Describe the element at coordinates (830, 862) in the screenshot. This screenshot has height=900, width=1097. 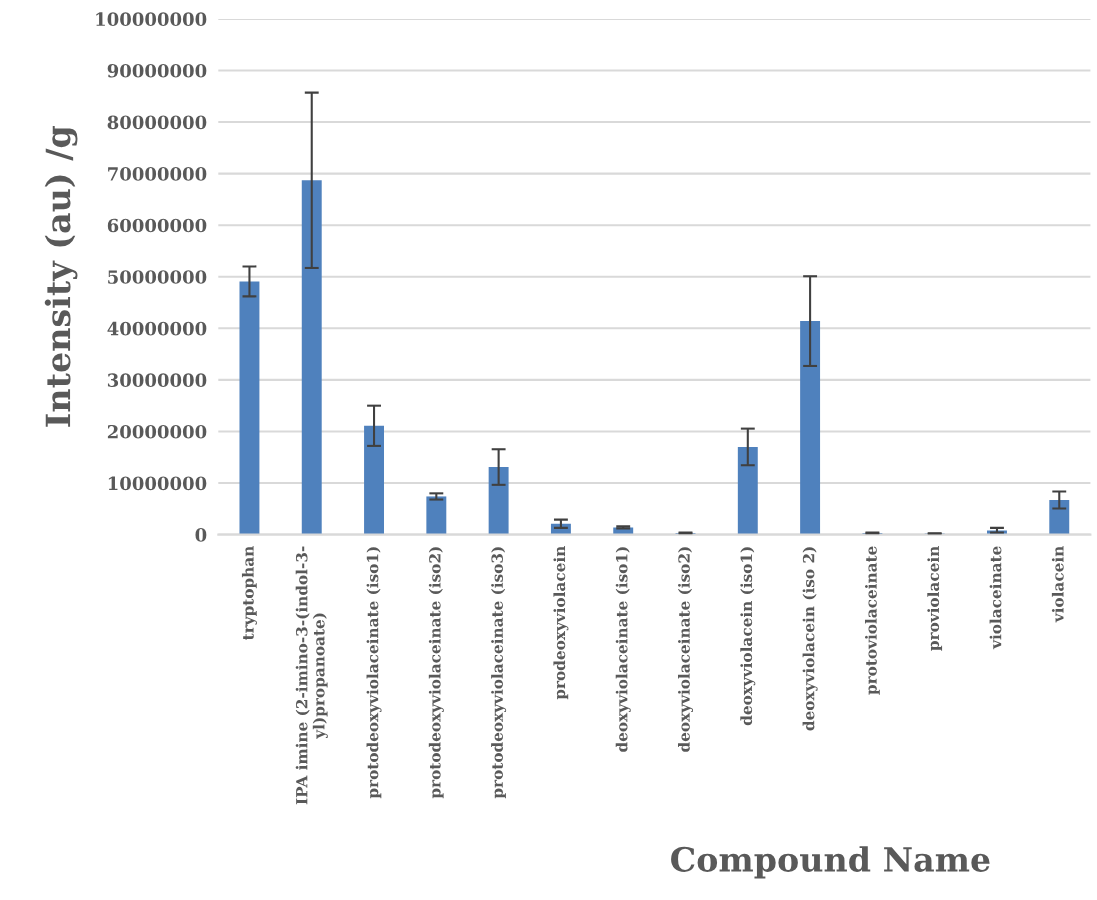
I see `x-axis-title: Compound Name` at that location.